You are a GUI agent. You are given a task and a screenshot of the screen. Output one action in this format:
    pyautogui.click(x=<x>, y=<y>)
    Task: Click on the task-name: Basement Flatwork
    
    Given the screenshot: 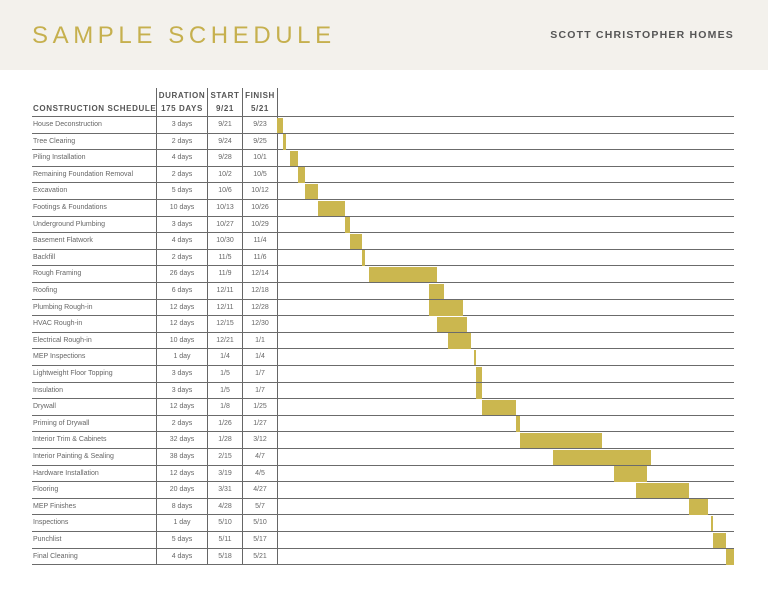 What is the action you would take?
    pyautogui.click(x=63, y=241)
    